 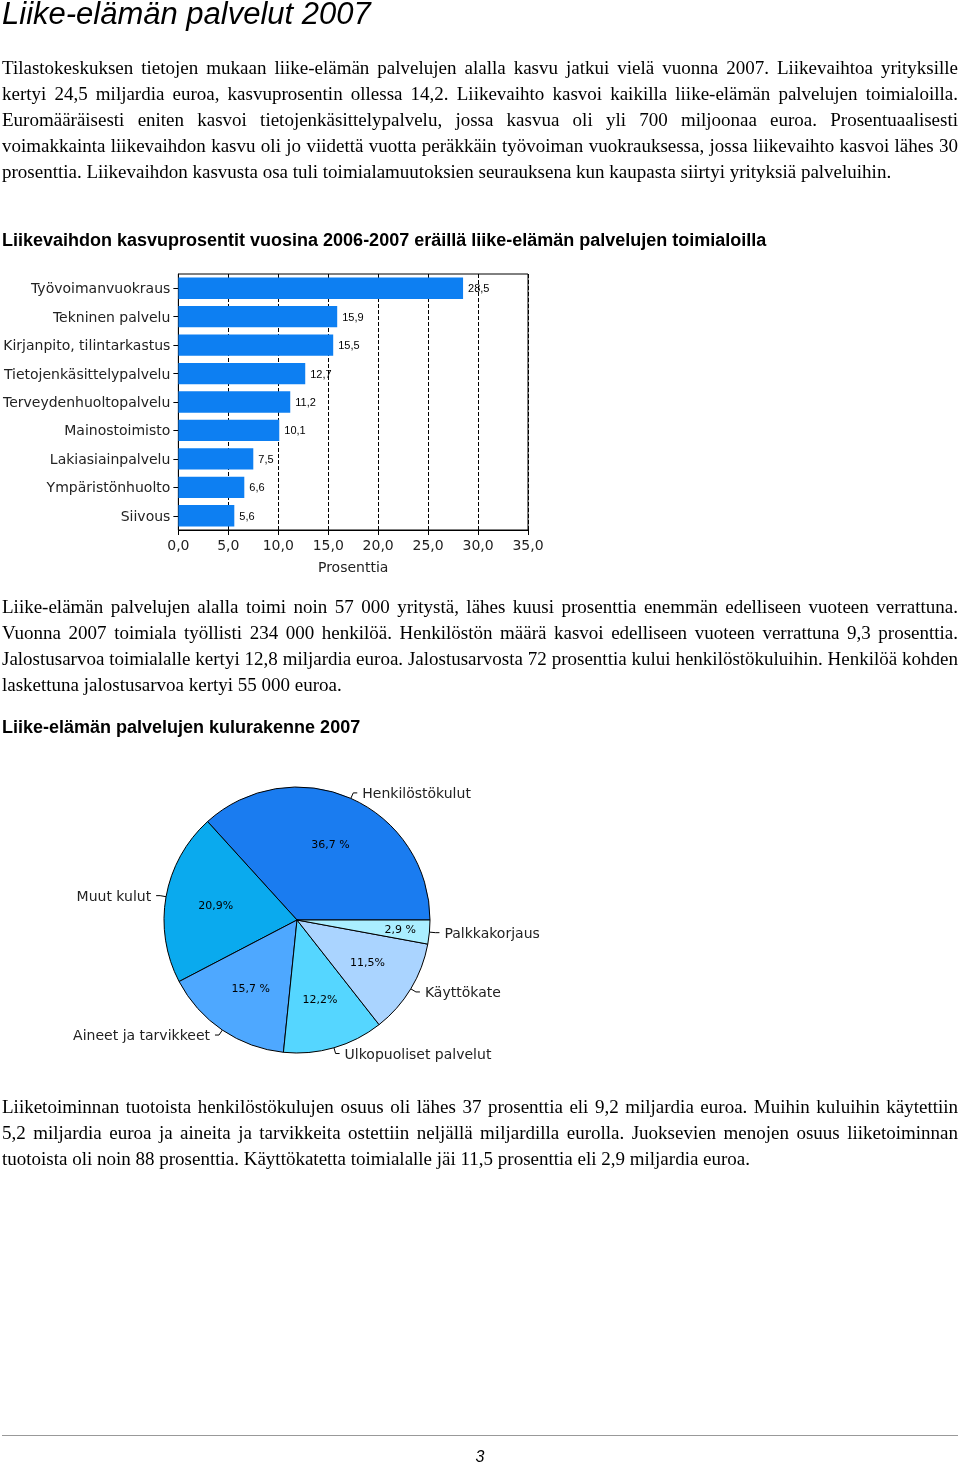 I want to click on slice-label: Henkilöstökulut, so click(x=417, y=792).